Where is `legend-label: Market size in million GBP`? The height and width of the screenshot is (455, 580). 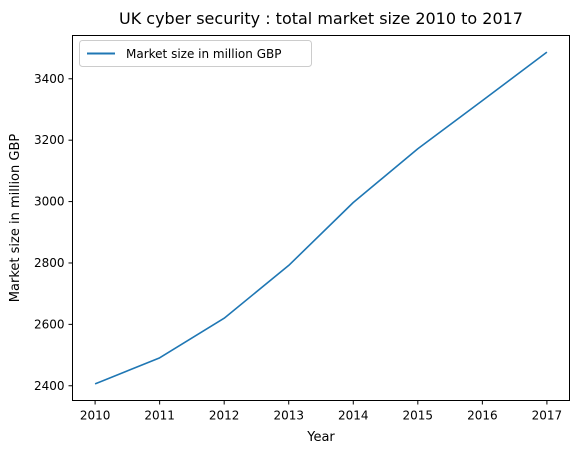
legend-label: Market size in million GBP is located at coordinates (203, 54).